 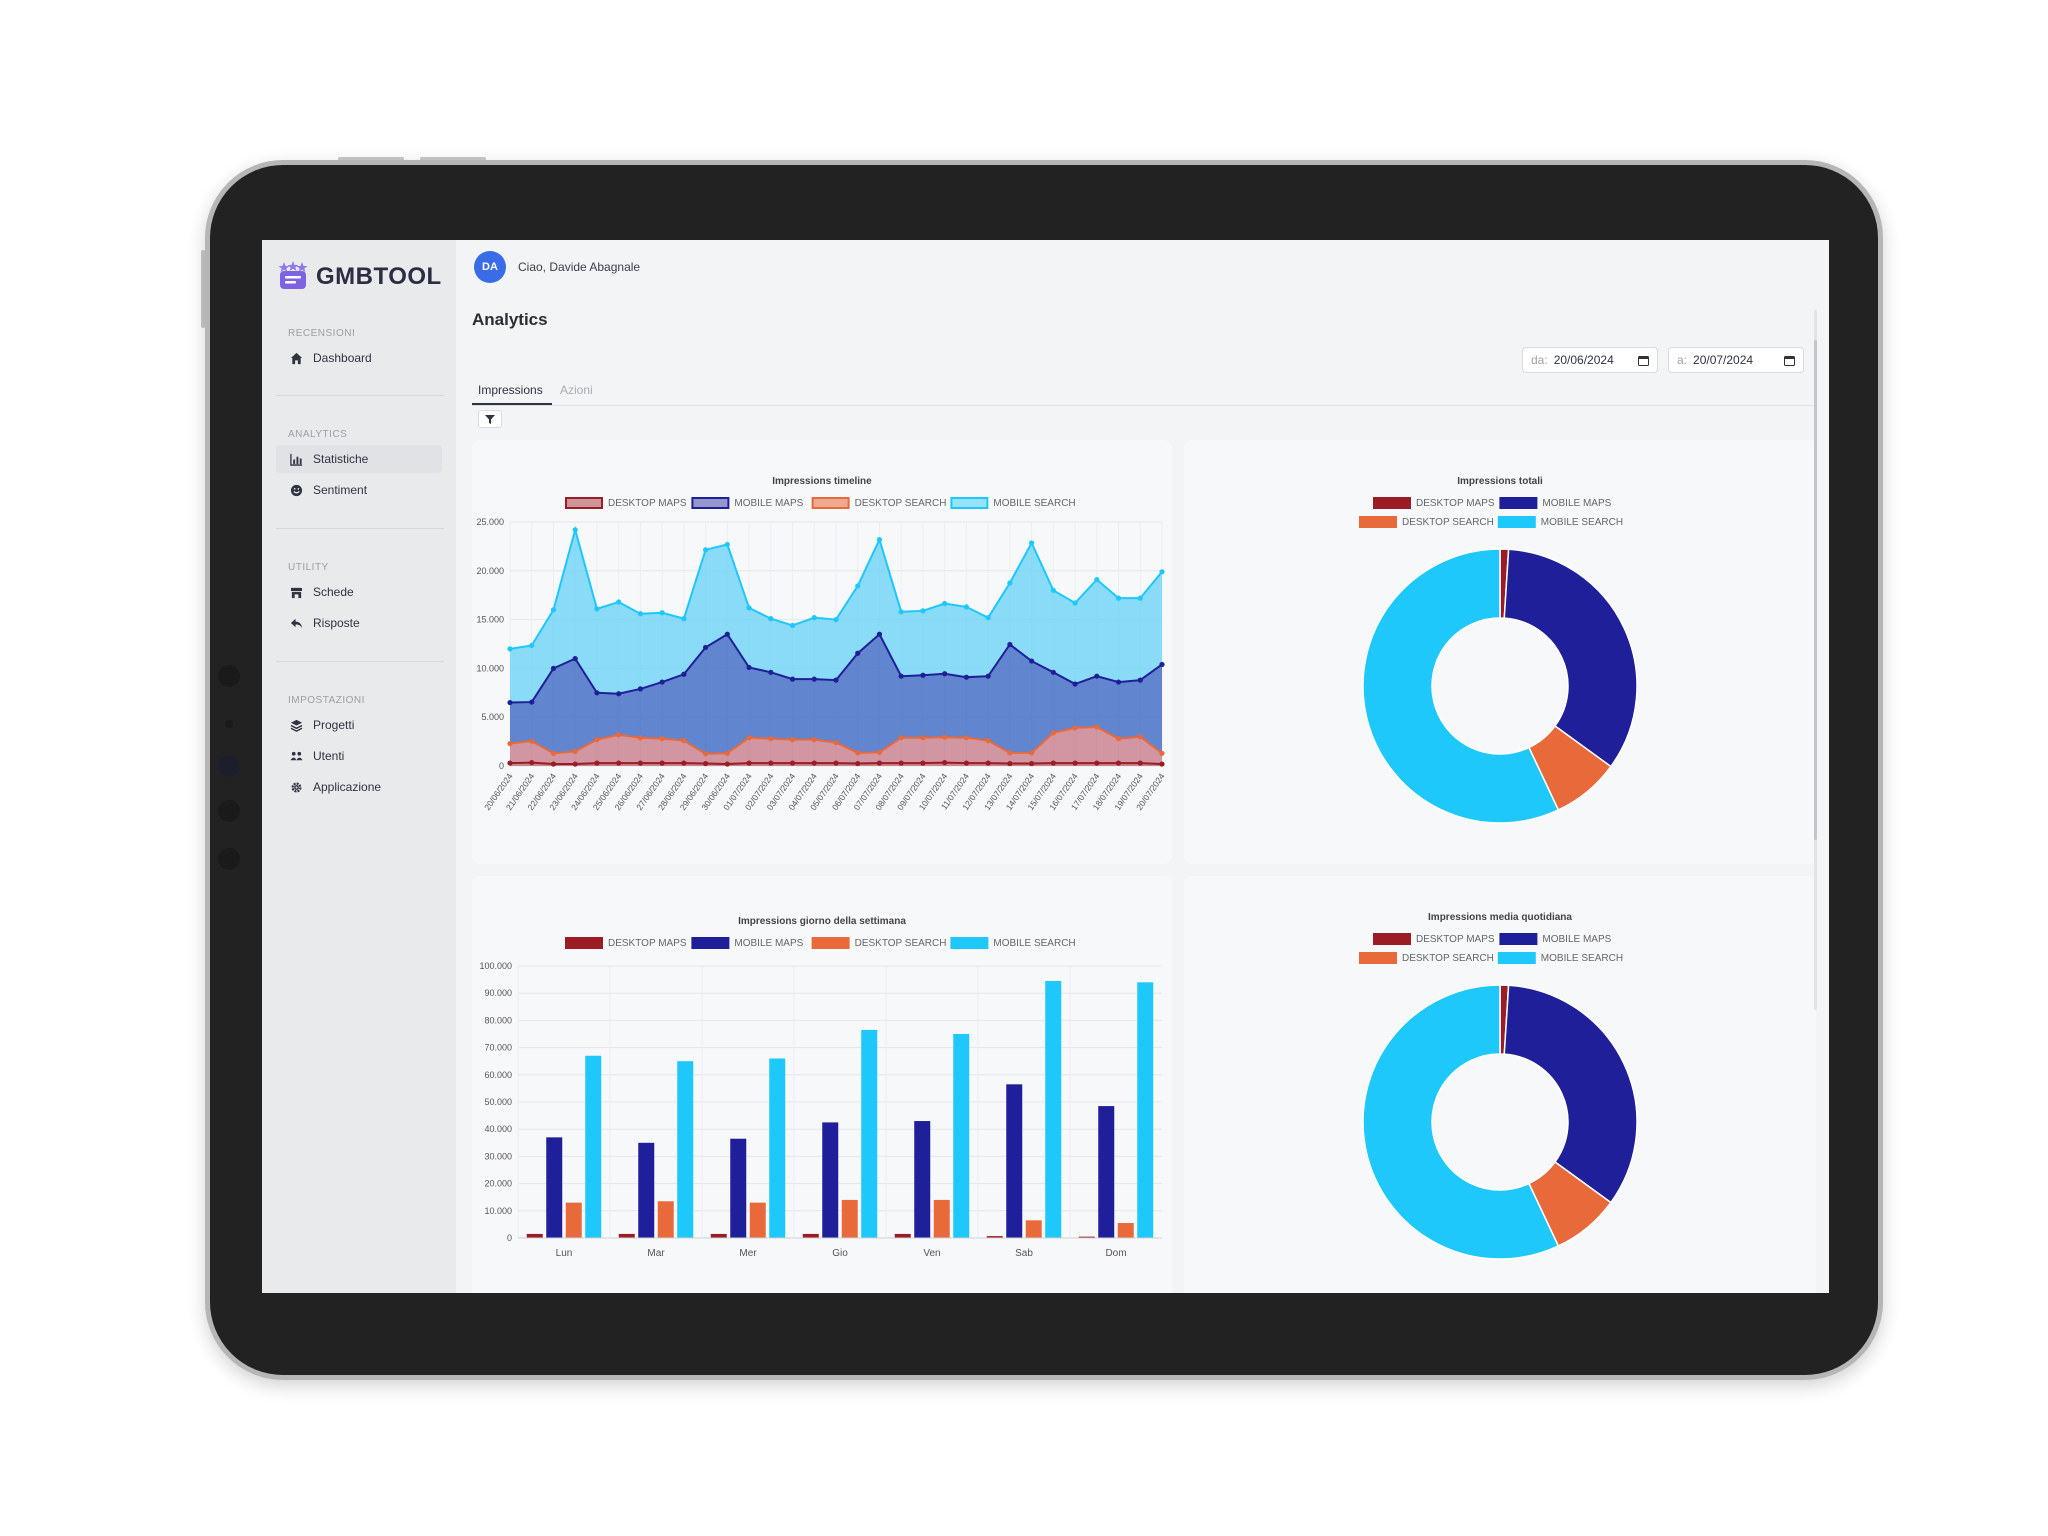 I want to click on sidebar-item-label: Sentiment, so click(x=340, y=490).